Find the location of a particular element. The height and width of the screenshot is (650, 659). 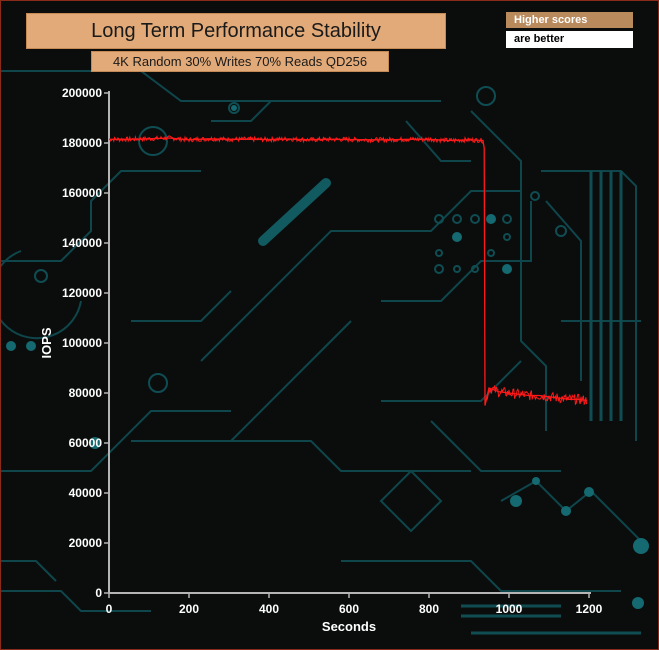

chart-title: Long Term Performance Stability is located at coordinates (236, 31).